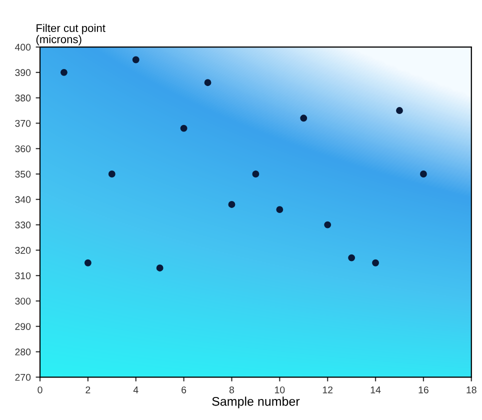  Describe the element at coordinates (40, 390) in the screenshot. I see `x-tick-label: 0` at that location.